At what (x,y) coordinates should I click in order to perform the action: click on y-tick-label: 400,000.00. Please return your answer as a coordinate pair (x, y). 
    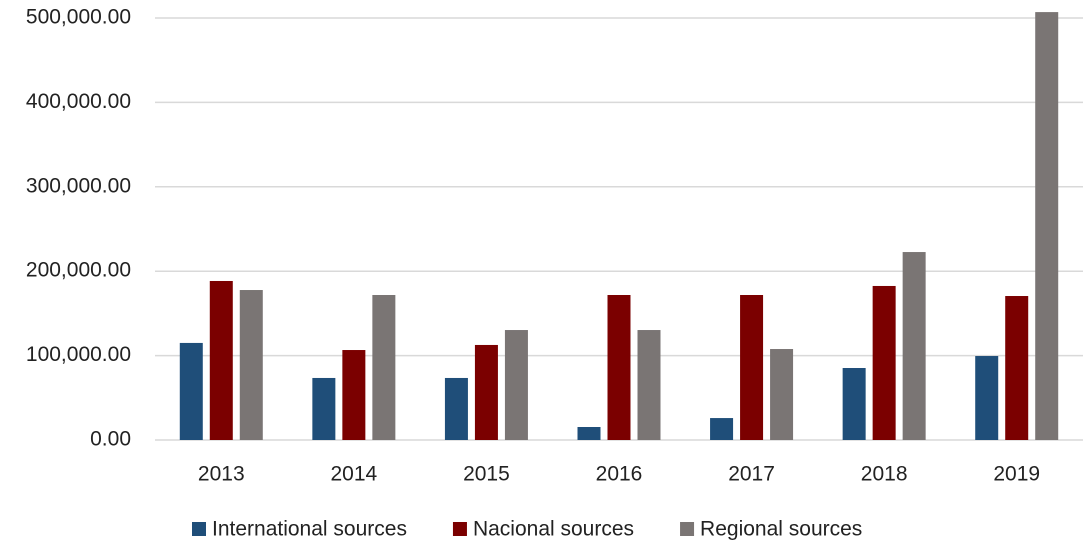
    Looking at the image, I should click on (78, 101).